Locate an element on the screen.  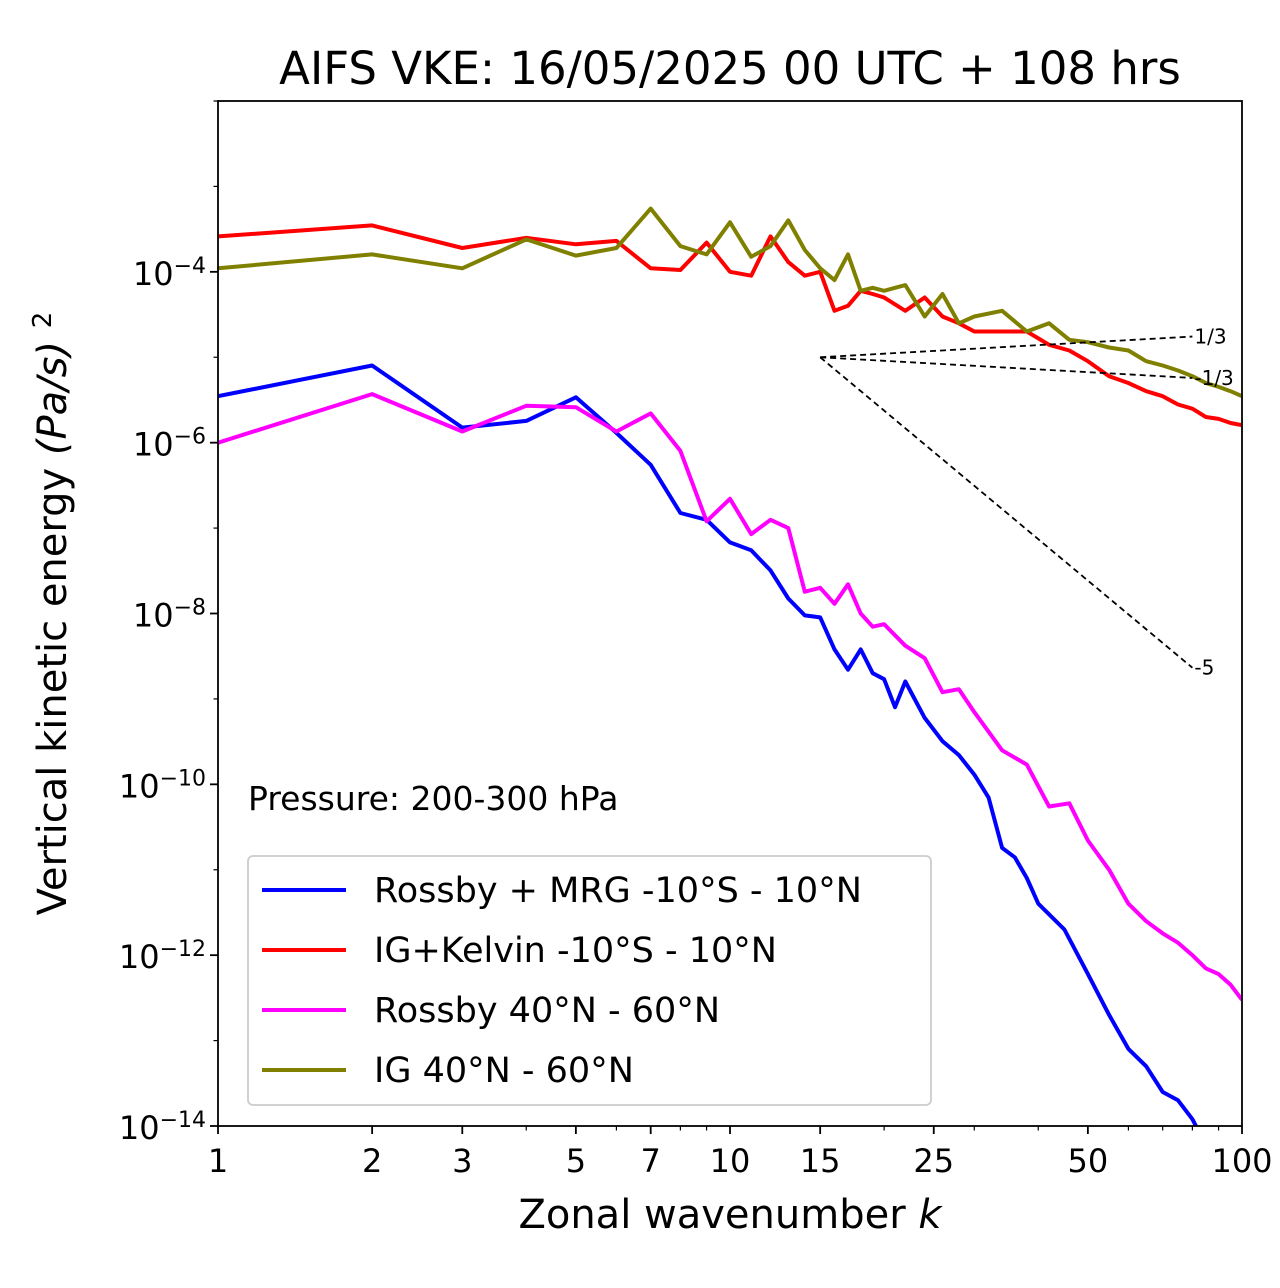
y-tick-label: 10⁻¹⁰ is located at coordinates (162, 786).